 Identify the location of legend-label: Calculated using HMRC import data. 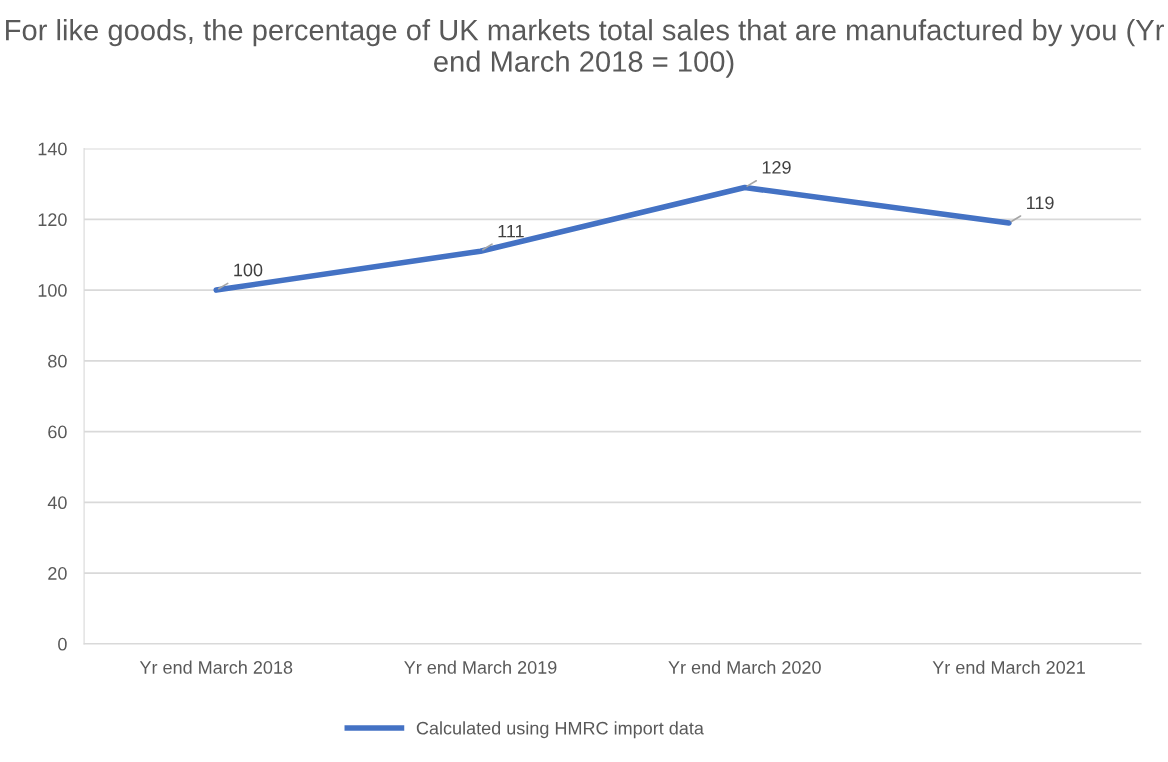
(560, 730).